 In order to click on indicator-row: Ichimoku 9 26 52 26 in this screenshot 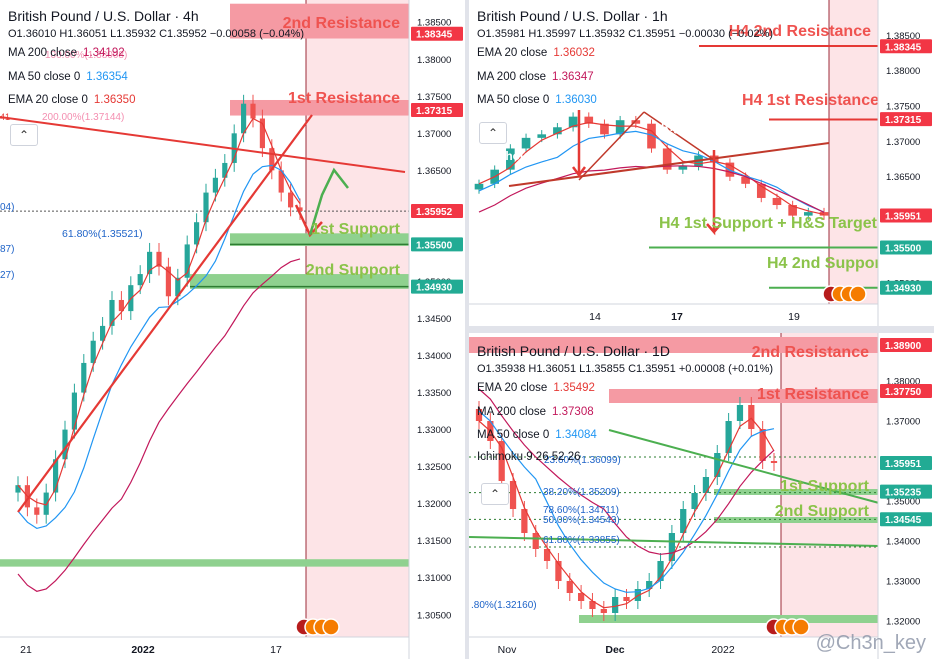, I will do `click(625, 457)`.